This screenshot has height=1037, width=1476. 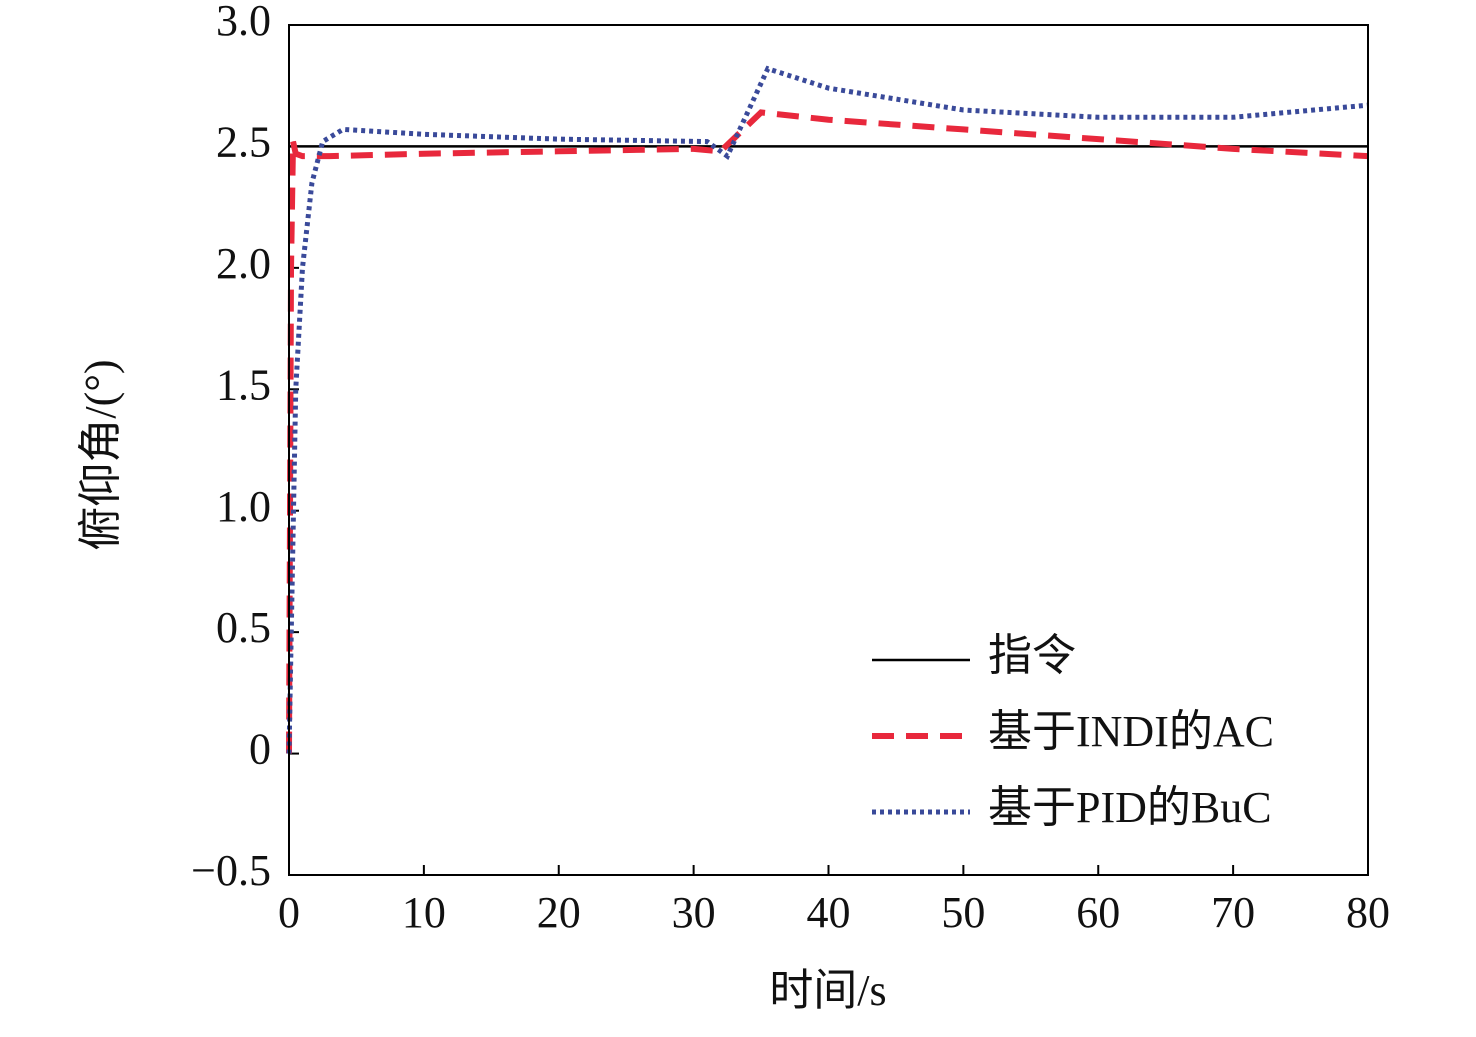 What do you see at coordinates (1131, 731) in the screenshot?
I see `legend-label: 基于INDI的AC` at bounding box center [1131, 731].